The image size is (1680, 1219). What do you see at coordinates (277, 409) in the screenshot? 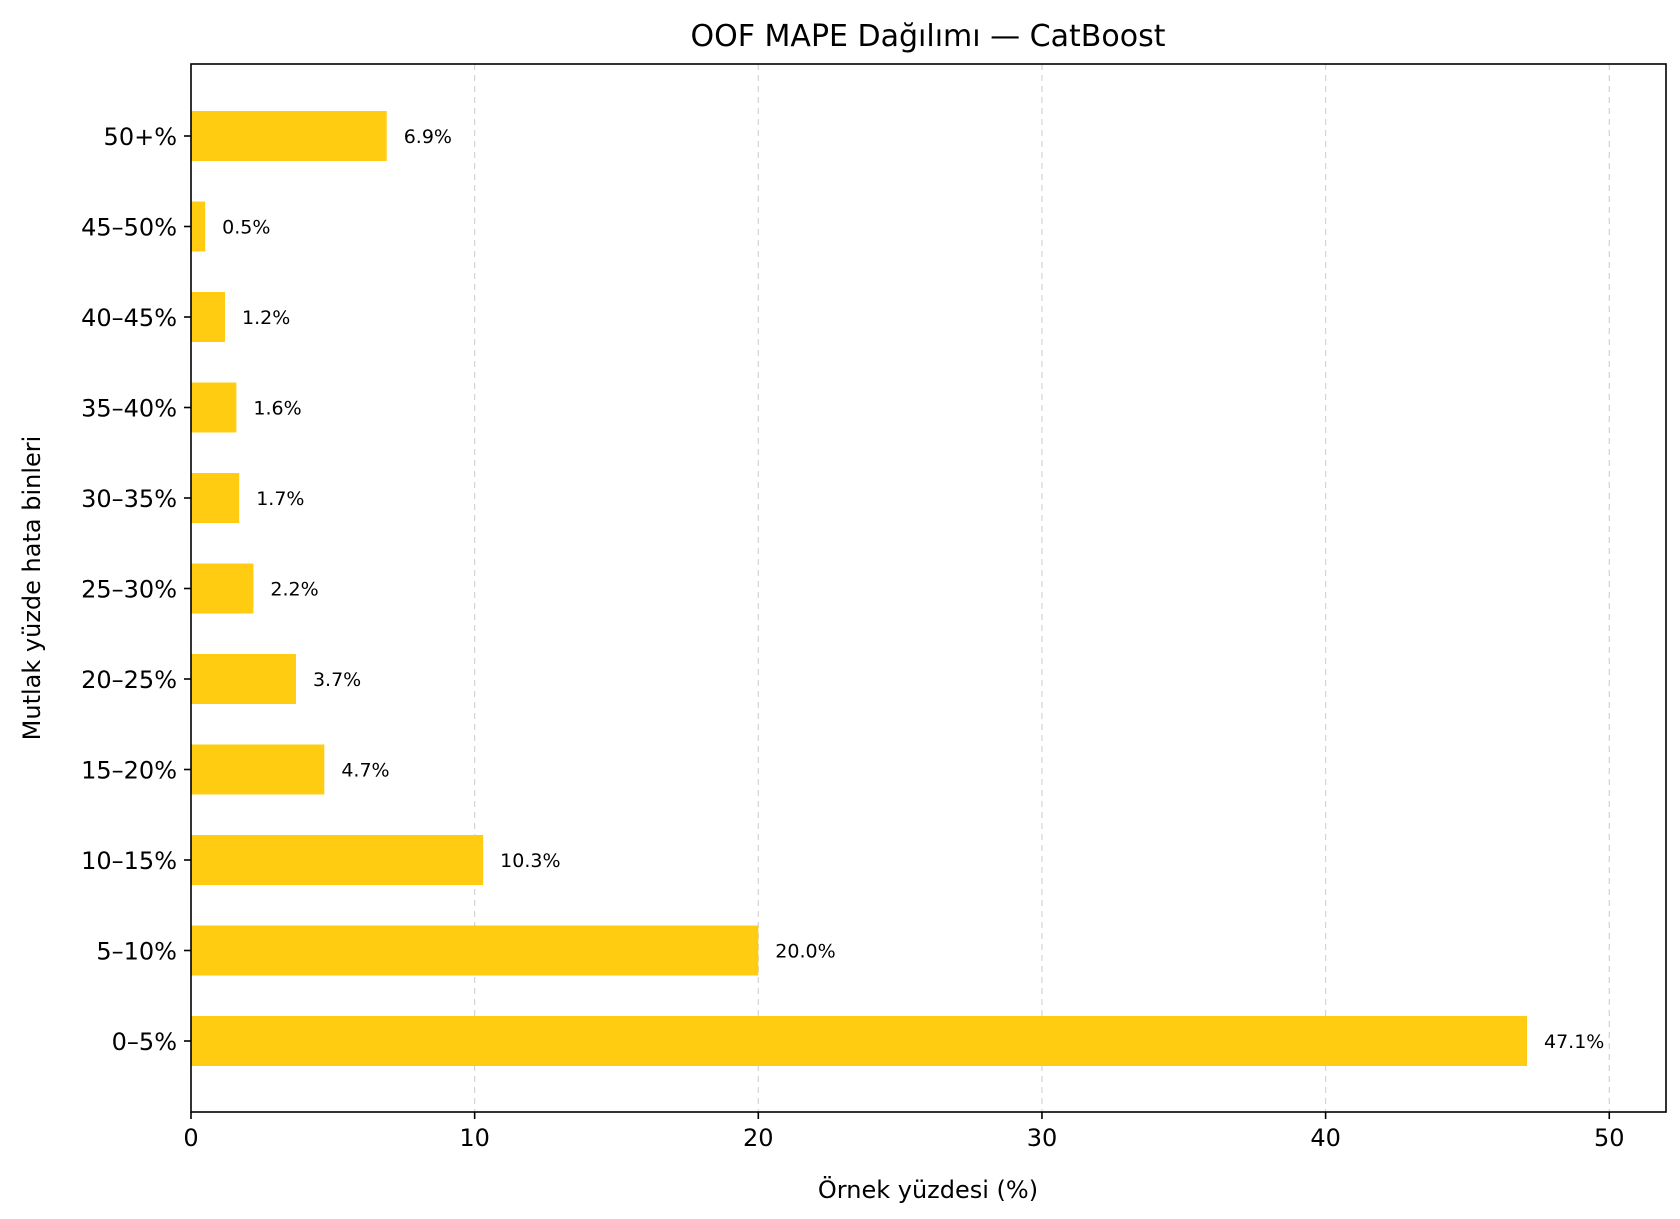
I see `bar-value-label: 1.6%` at bounding box center [277, 409].